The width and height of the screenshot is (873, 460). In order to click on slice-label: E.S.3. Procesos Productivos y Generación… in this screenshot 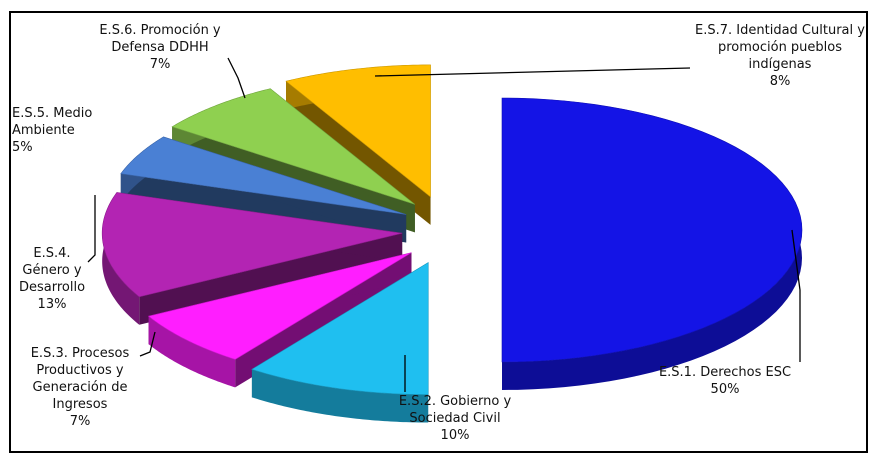, I will do `click(80, 387)`.